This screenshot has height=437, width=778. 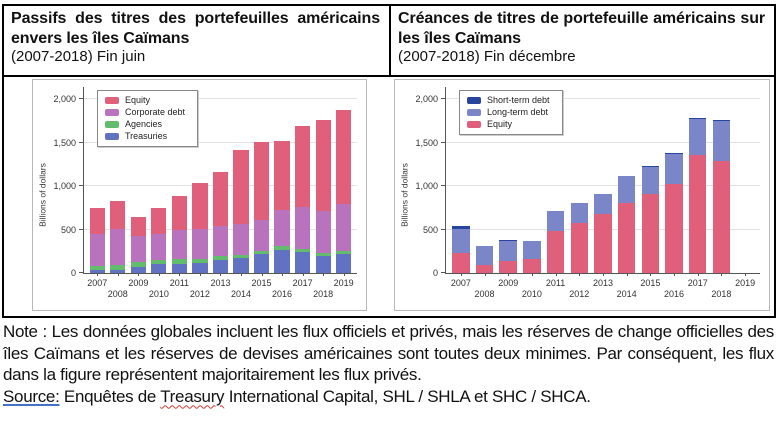 I want to click on stacked-bar-2018, so click(x=323, y=196).